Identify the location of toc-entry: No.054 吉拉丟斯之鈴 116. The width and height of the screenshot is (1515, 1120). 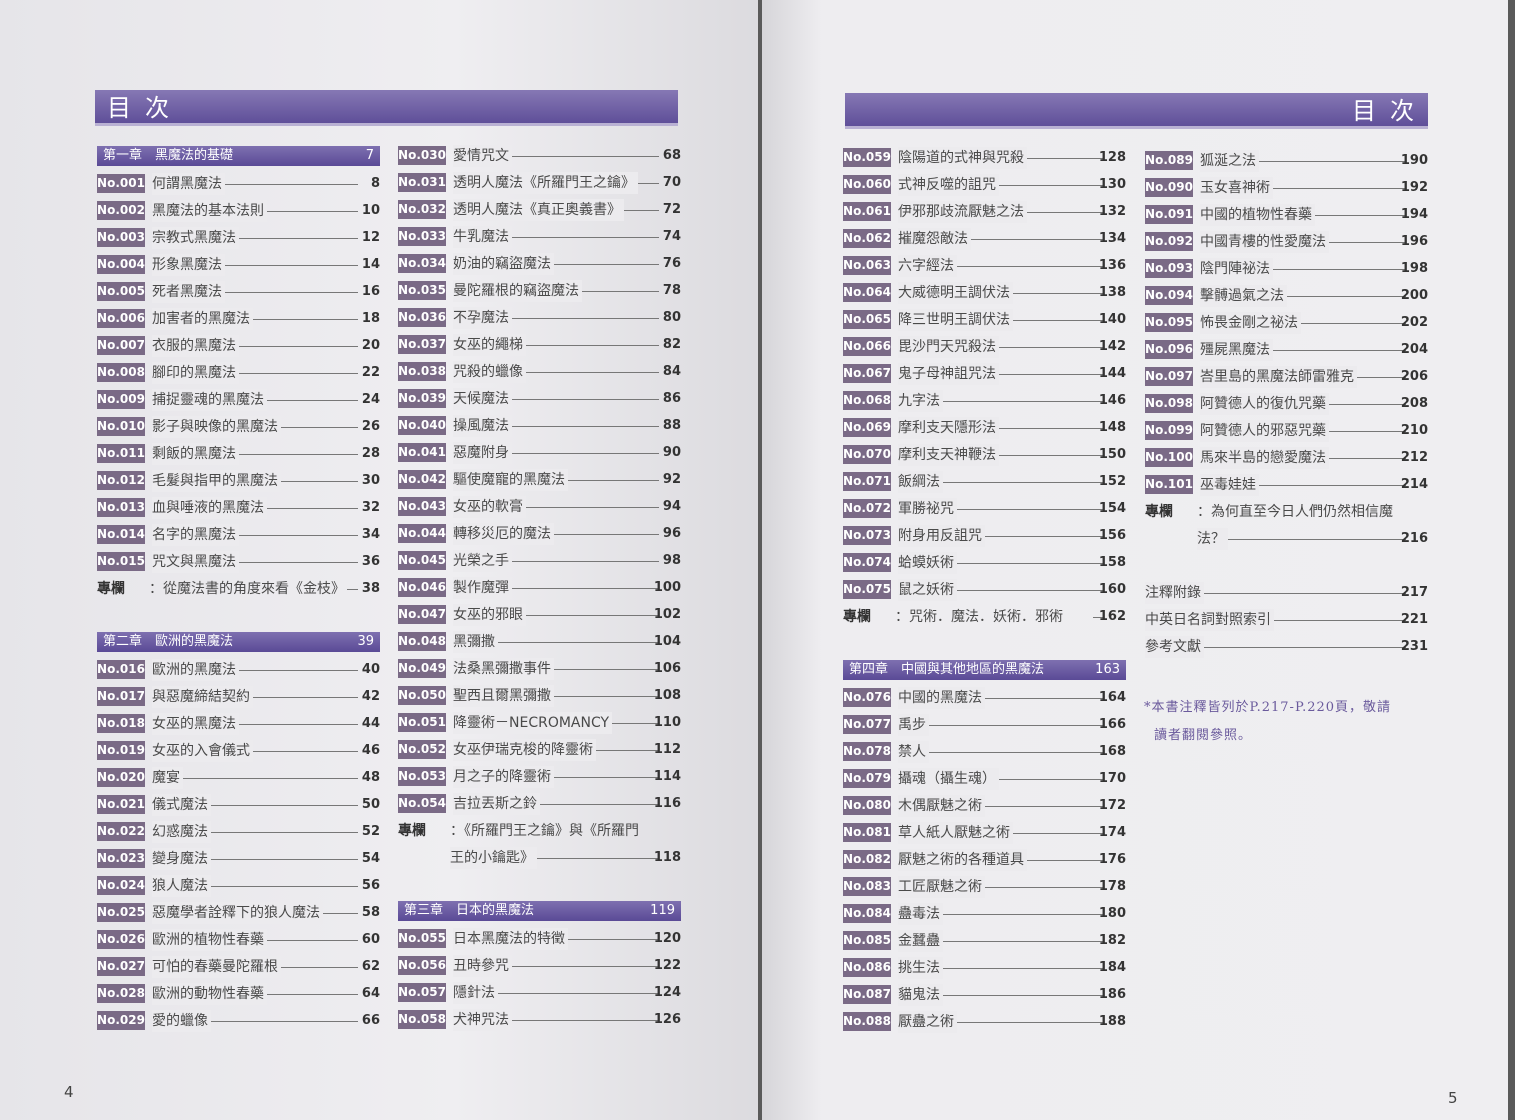
(539, 804).